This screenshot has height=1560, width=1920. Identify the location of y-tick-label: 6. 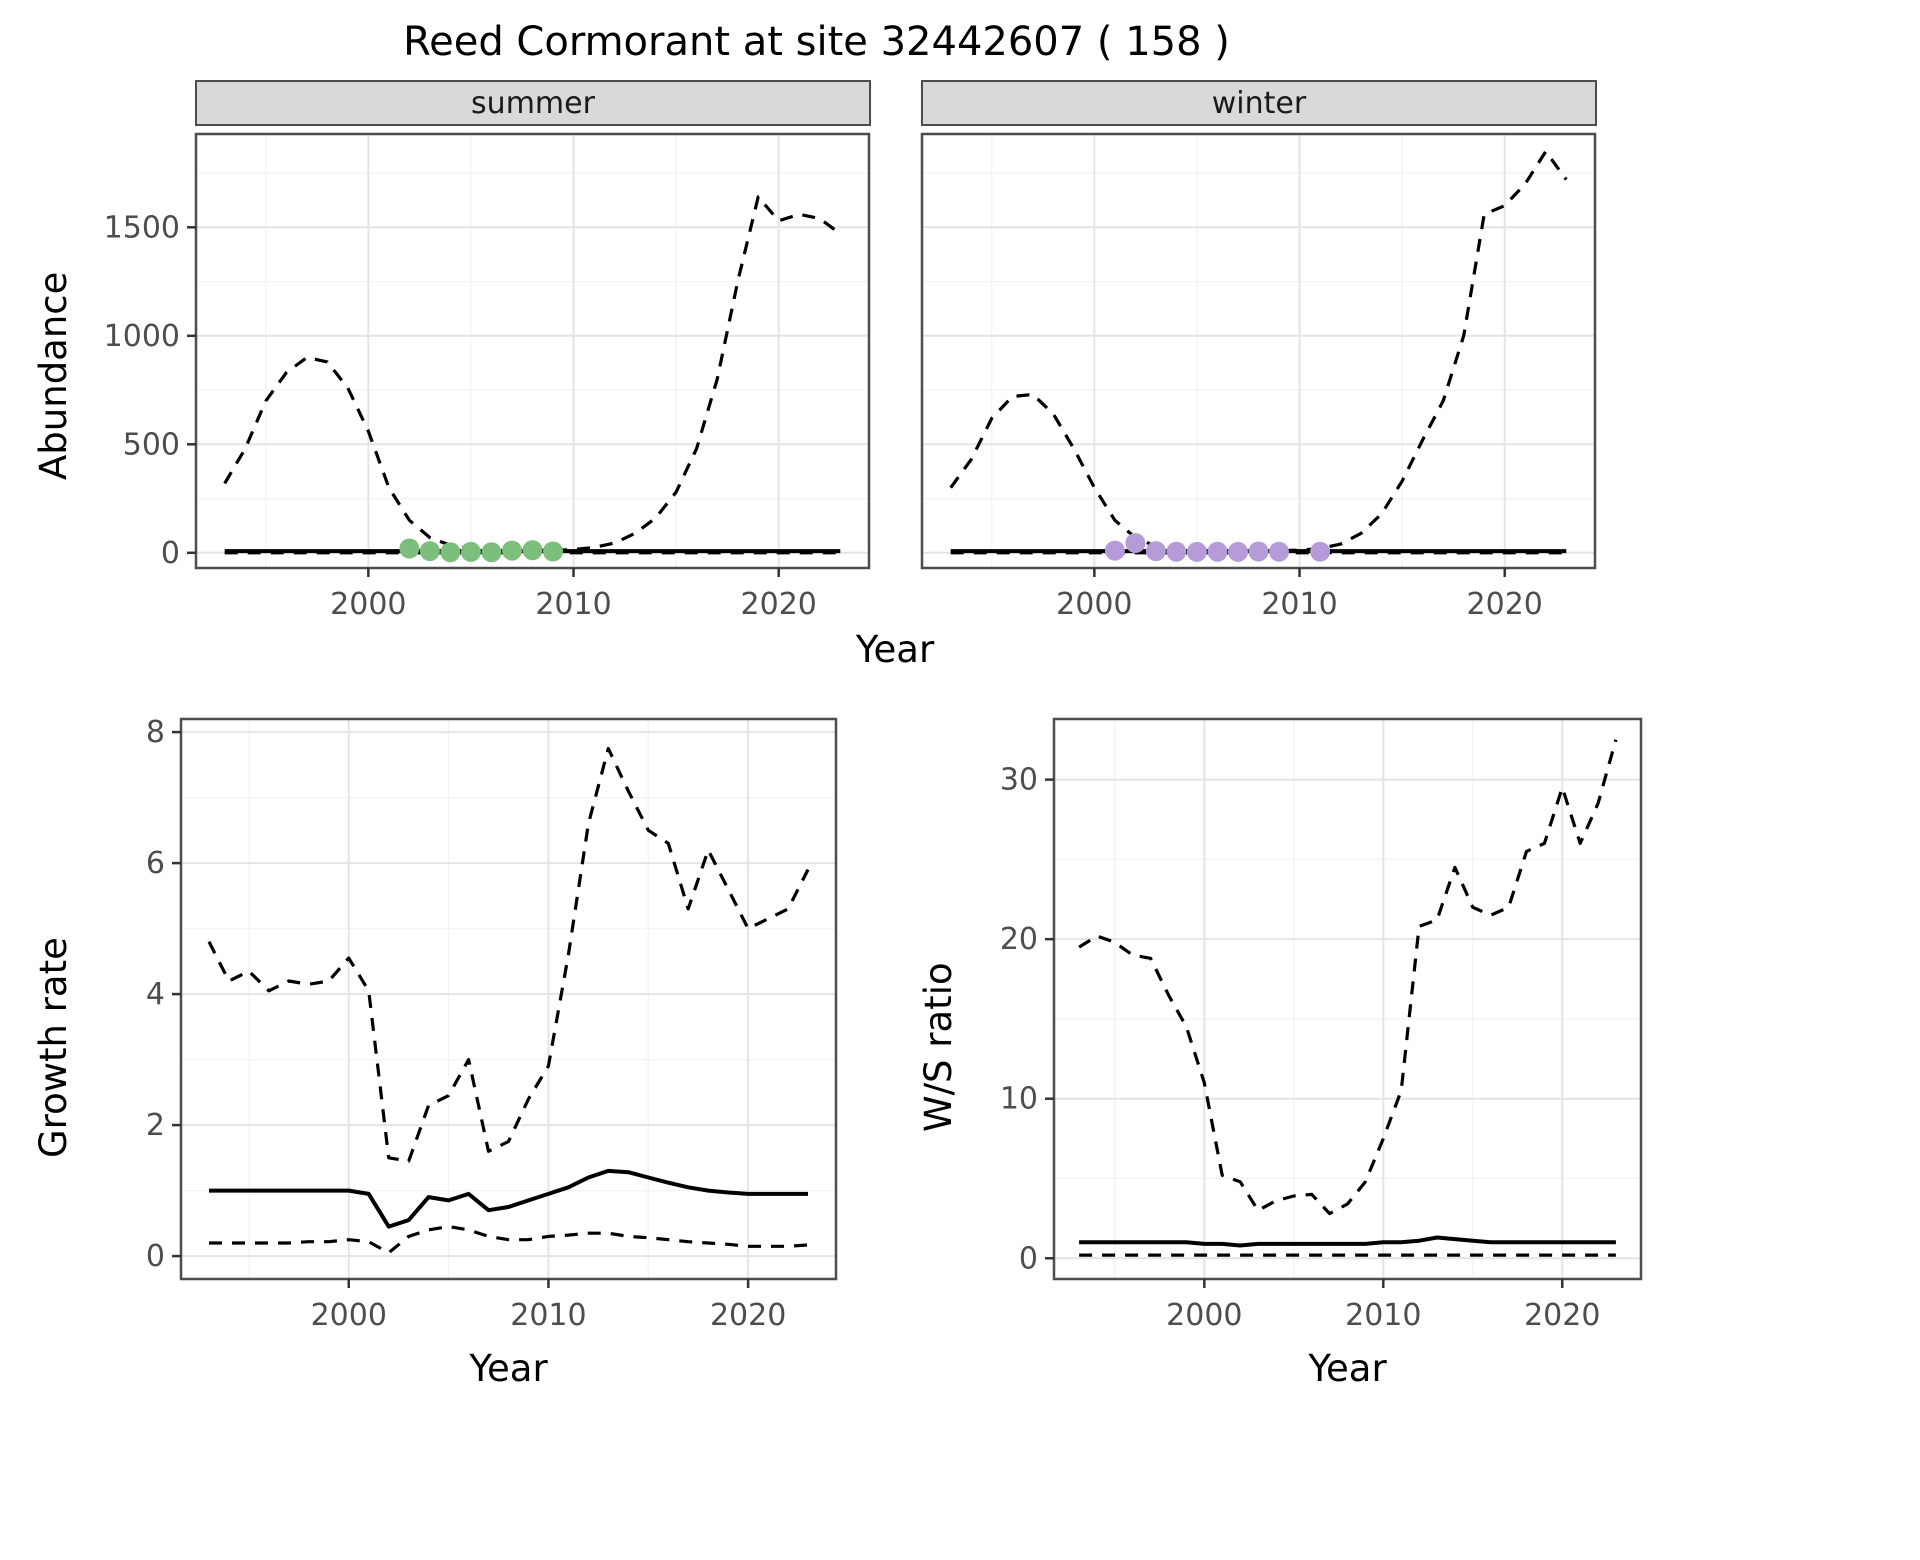
(155, 863).